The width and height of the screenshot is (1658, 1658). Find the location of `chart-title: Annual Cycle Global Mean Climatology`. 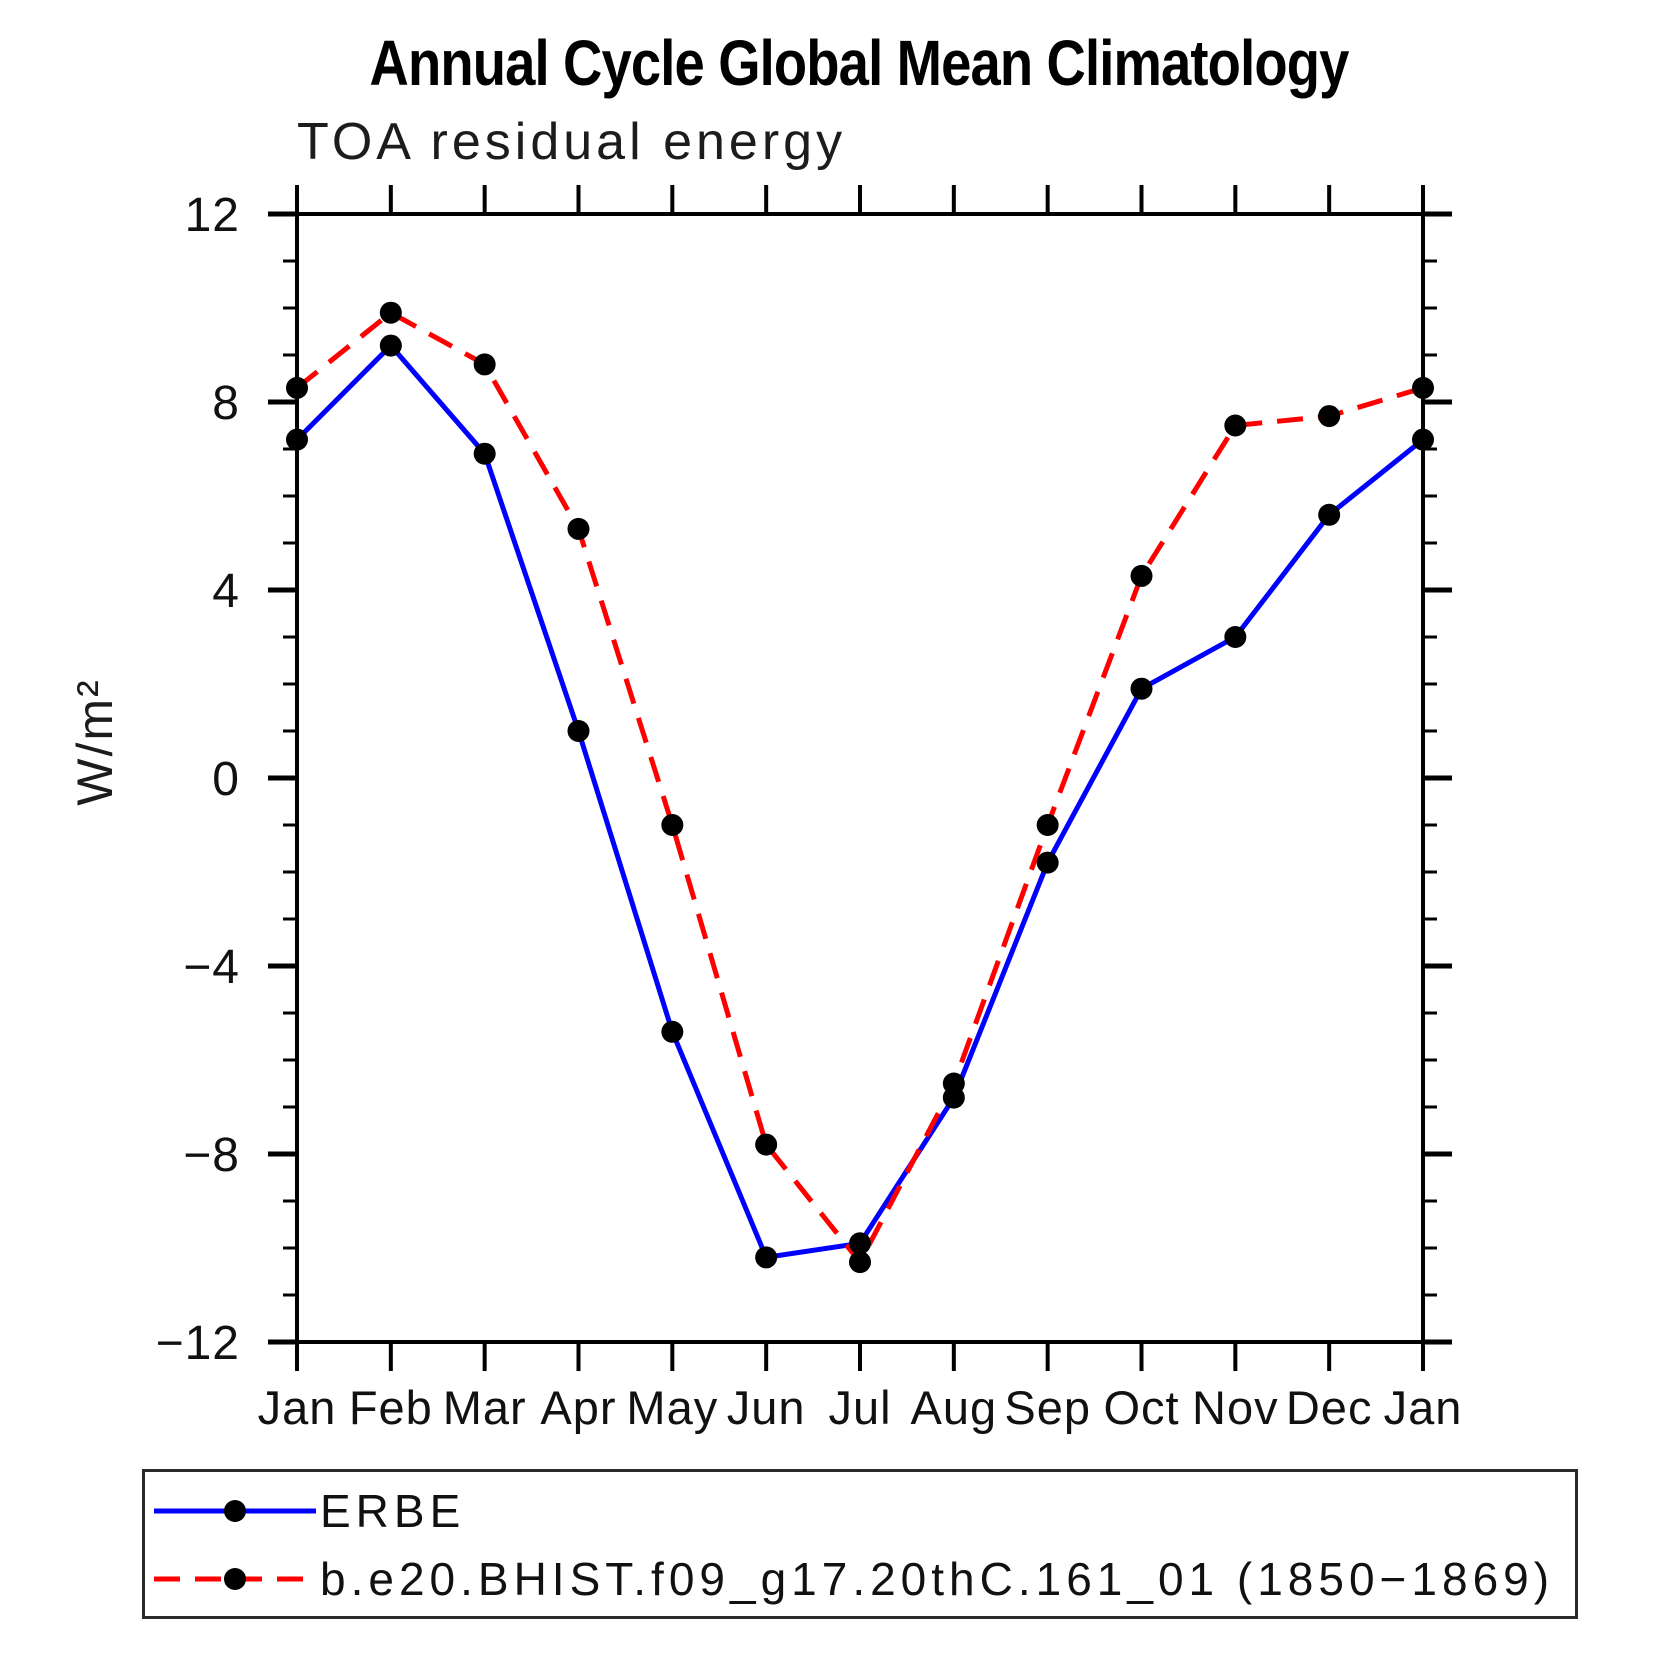

chart-title: Annual Cycle Global Mean Climatology is located at coordinates (859, 63).